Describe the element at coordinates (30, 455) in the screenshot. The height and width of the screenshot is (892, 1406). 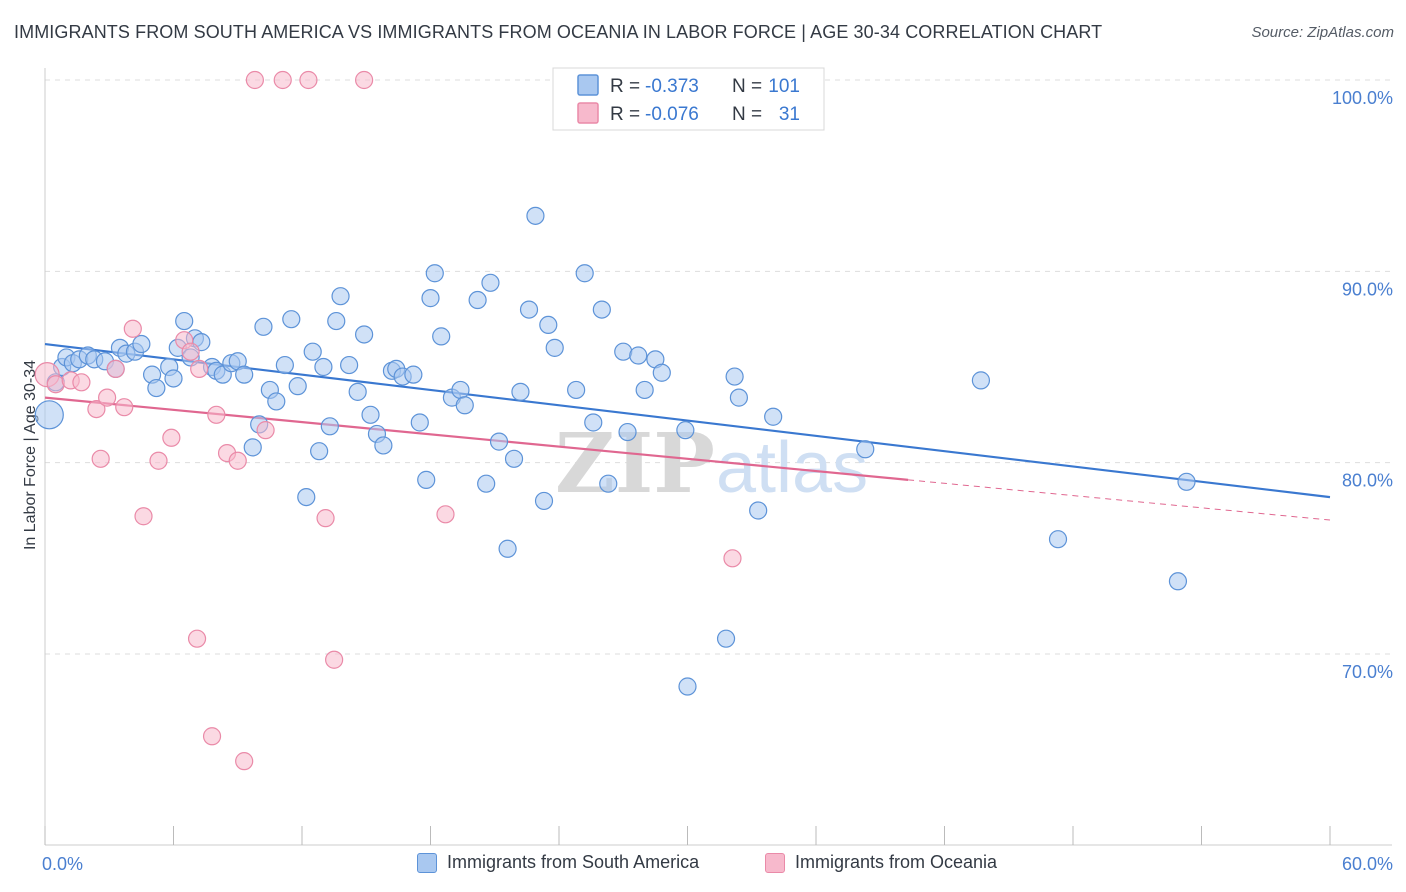
I see `y-axis-title: In Labor Force | Age 30-34` at that location.